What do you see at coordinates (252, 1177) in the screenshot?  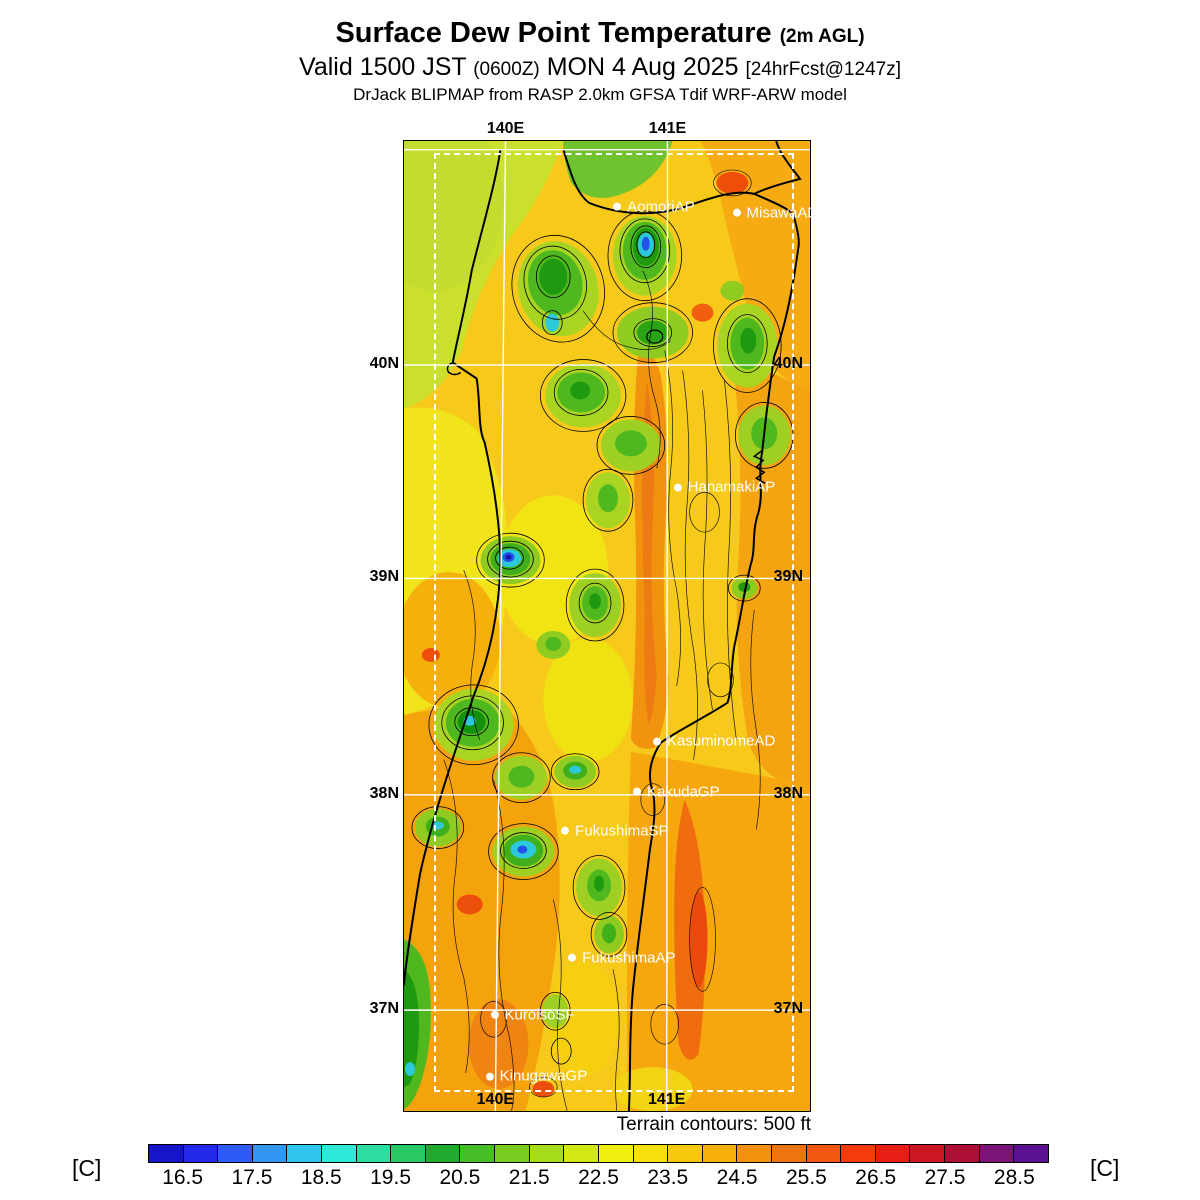 I see `colorbar-tick-label: 17.5` at bounding box center [252, 1177].